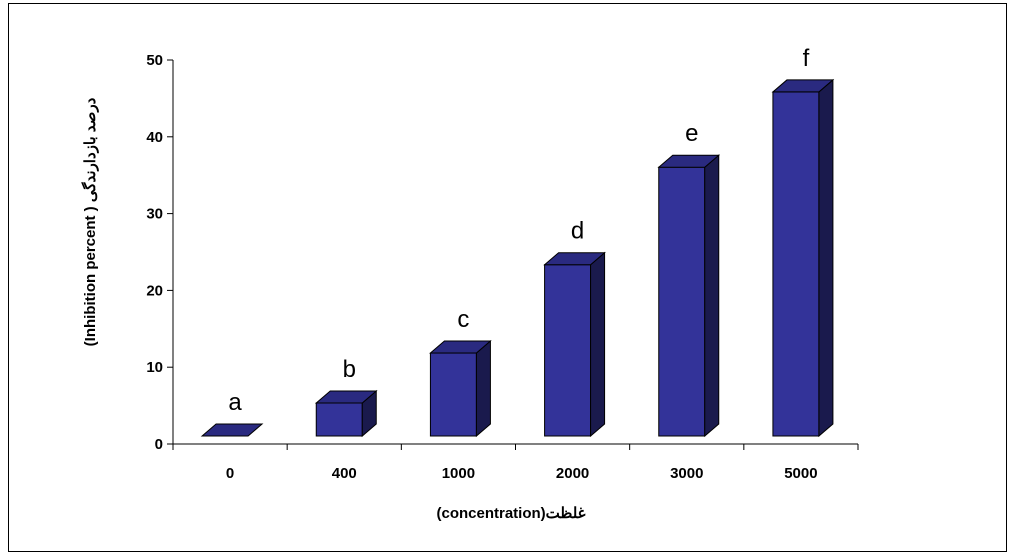 This screenshot has width=1016, height=559. Describe the element at coordinates (159, 444) in the screenshot. I see `y-tick-label: 0` at that location.